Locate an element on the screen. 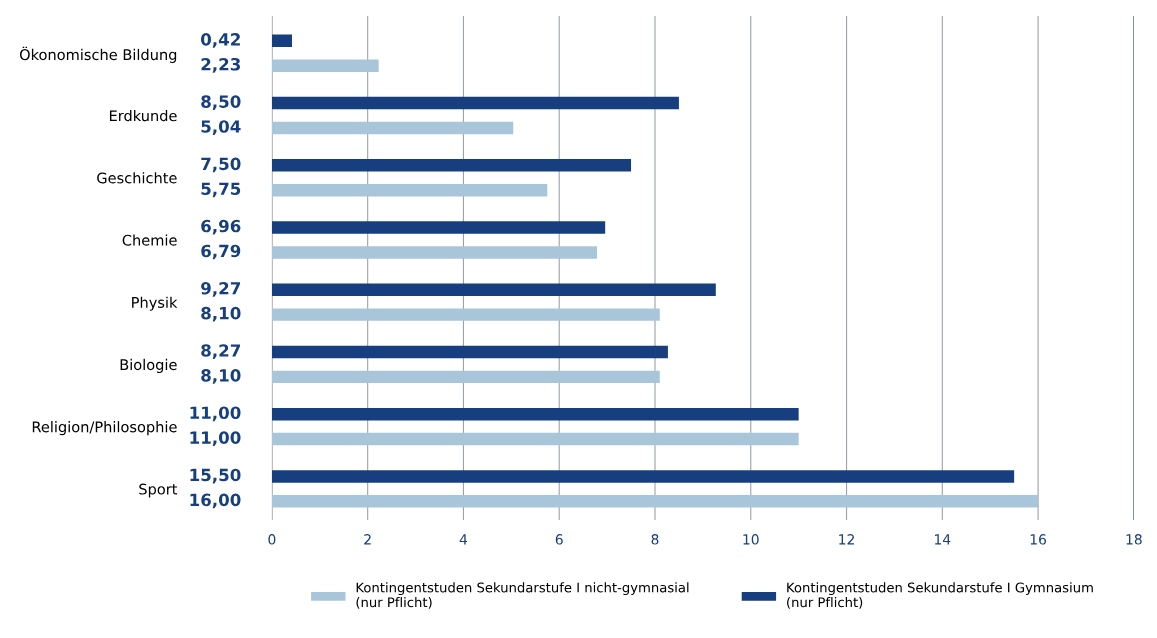 The height and width of the screenshot is (638, 1157). x-tick-label: 16 is located at coordinates (1038, 539).